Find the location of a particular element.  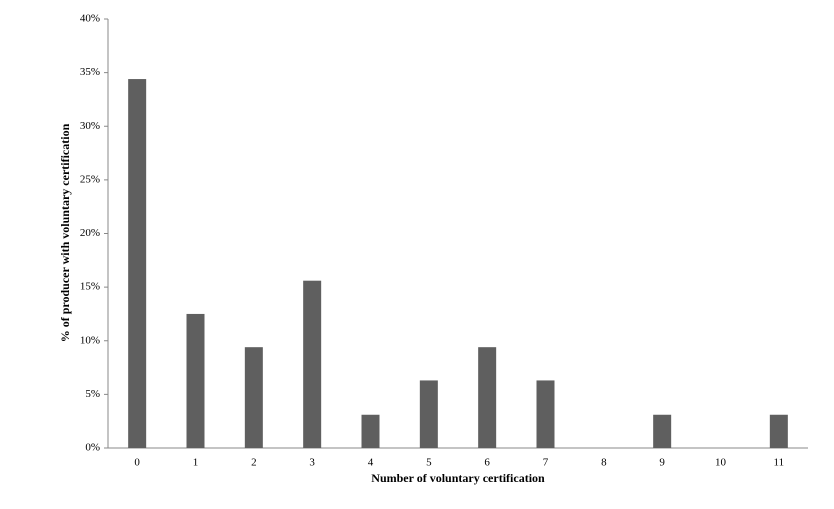

x-tick-label: 4 is located at coordinates (371, 463).